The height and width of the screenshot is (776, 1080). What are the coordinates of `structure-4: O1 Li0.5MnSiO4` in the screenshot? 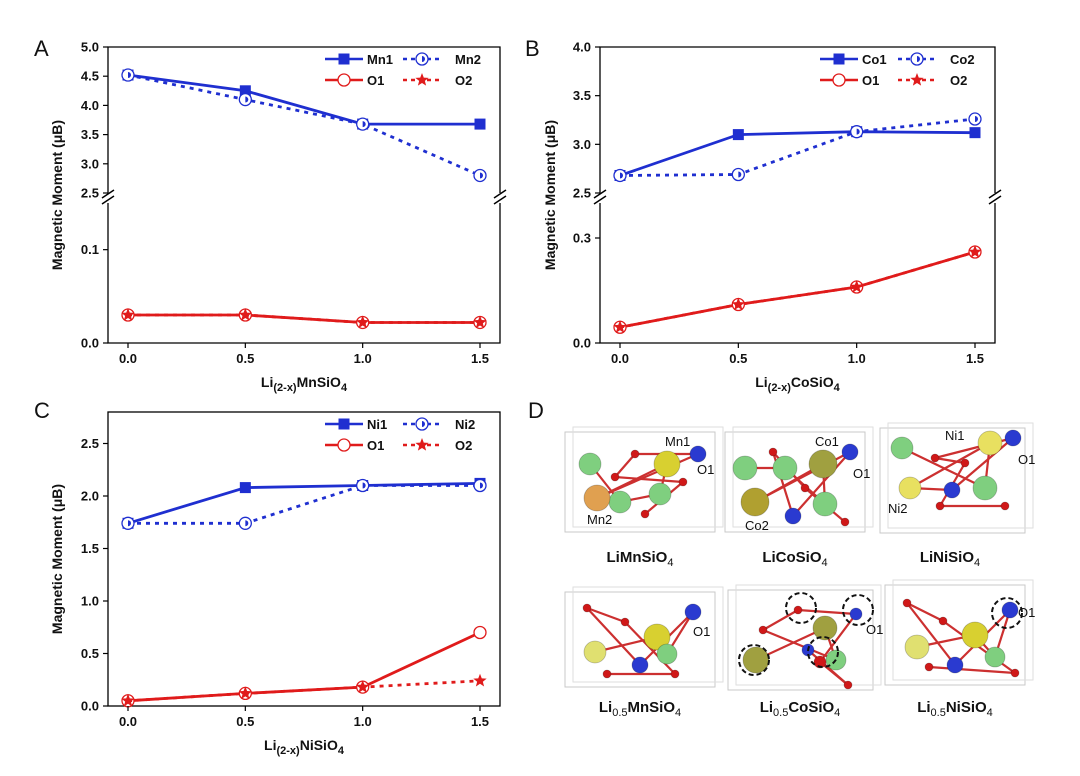 It's located at (644, 652).